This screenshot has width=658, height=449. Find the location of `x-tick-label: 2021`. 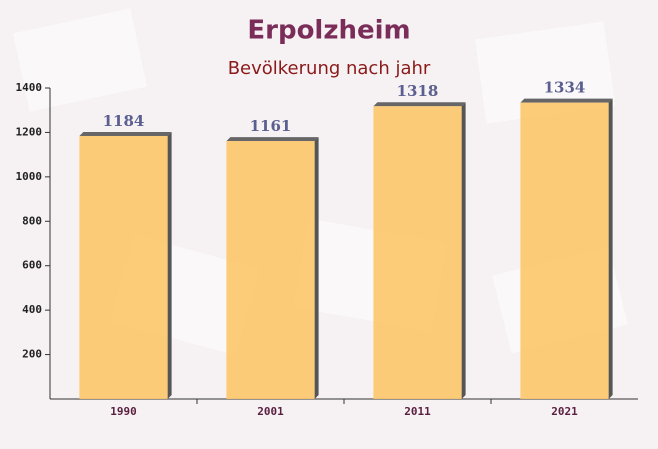

x-tick-label: 2021 is located at coordinates (564, 411).